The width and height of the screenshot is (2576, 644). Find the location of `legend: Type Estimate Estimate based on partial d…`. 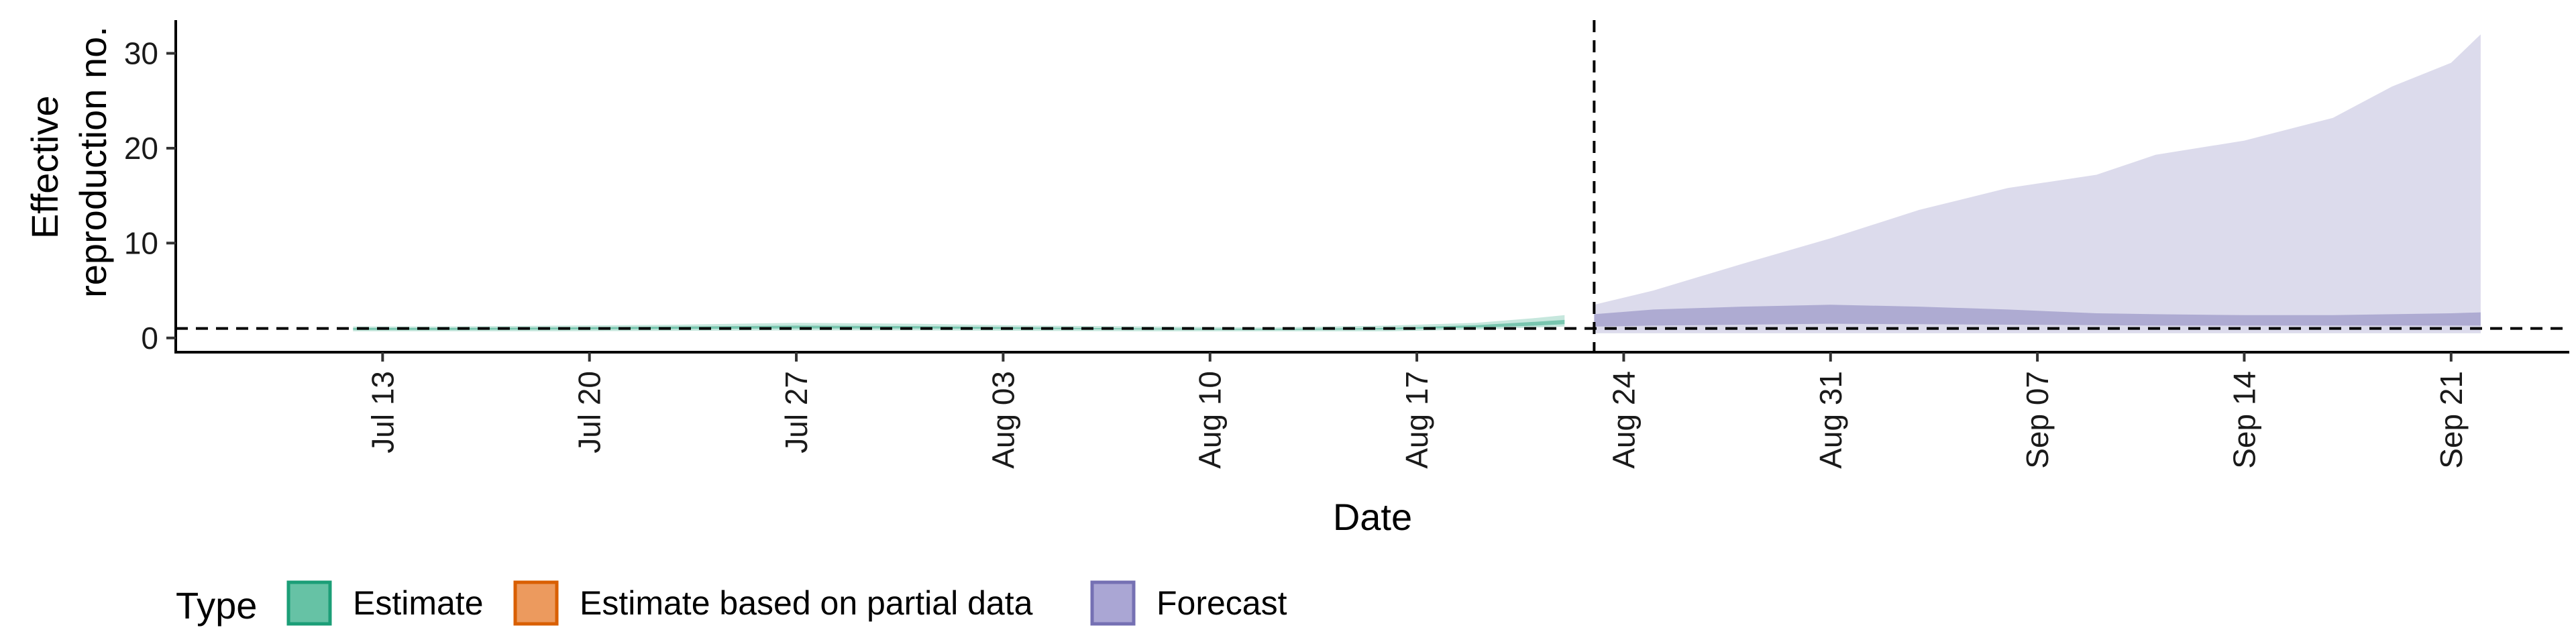

legend: Type Estimate Estimate based on partial d… is located at coordinates (731, 603).